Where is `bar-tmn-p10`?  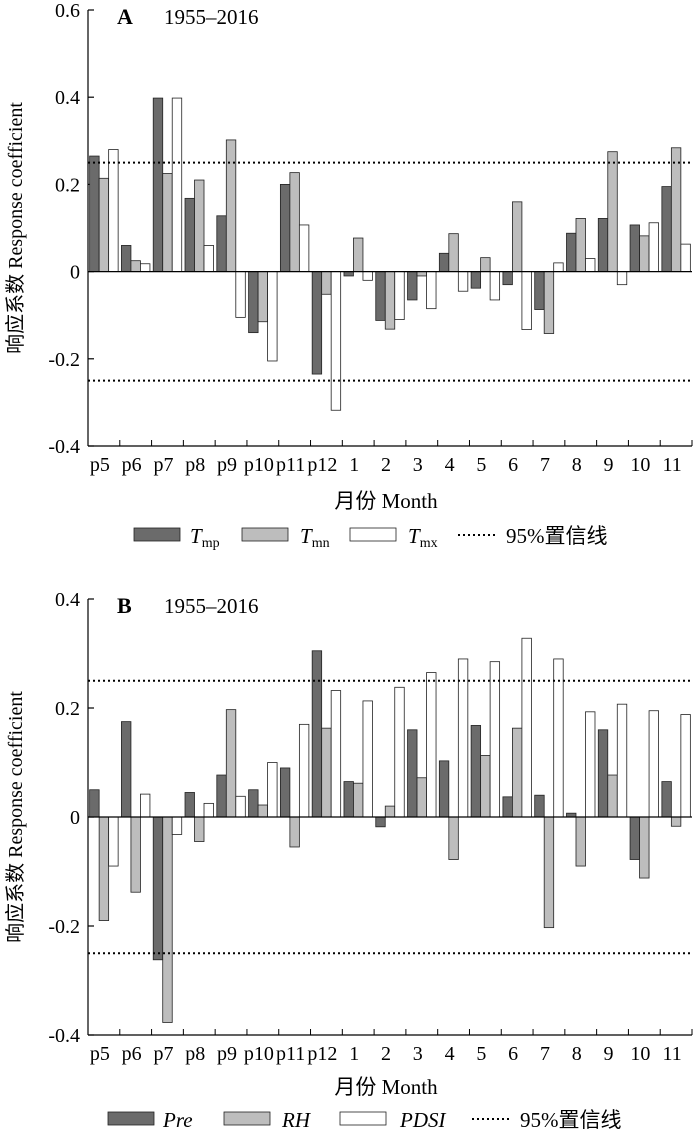
bar-tmn-p10 is located at coordinates (262, 297).